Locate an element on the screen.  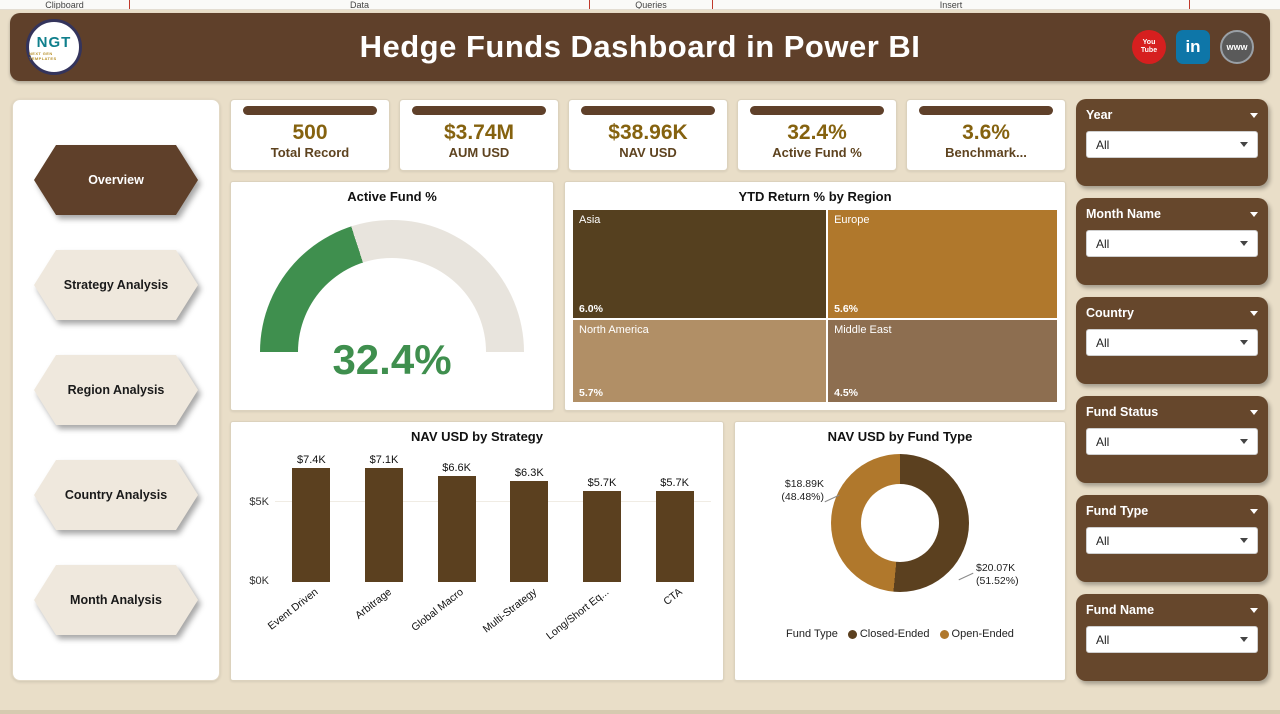
ngt-logo: NGT NEXT GEN TEMPLATES is located at coordinates (54, 47).